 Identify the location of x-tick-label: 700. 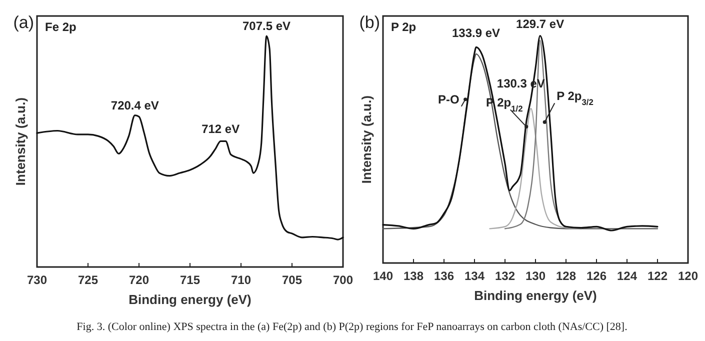
(343, 280).